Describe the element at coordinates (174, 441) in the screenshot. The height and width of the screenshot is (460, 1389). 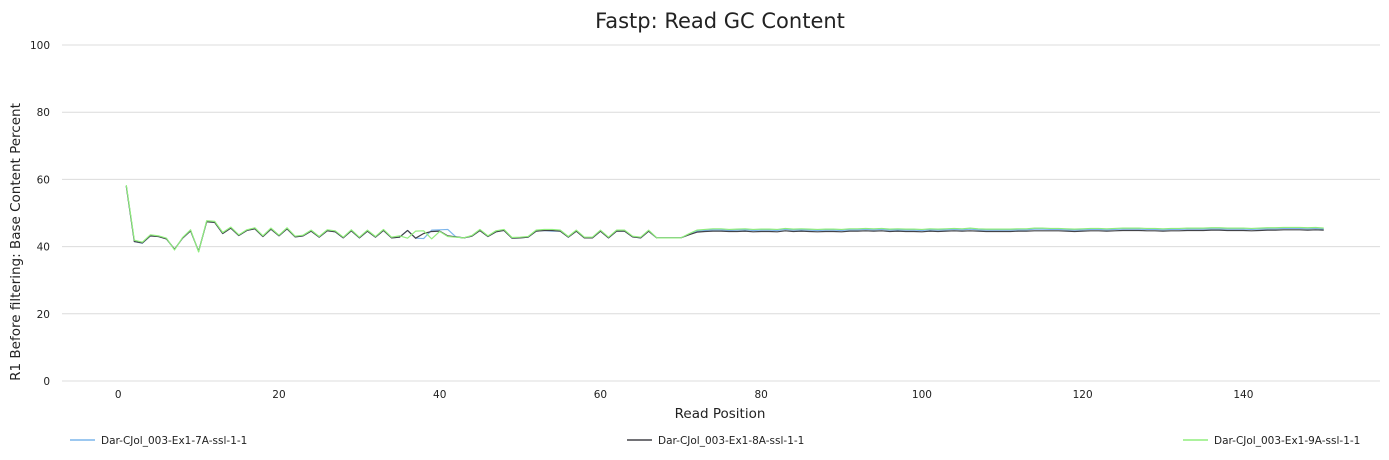
I see `legend-label: Dar-CJol_003-Ex1-7A-ssl-1-1` at that location.